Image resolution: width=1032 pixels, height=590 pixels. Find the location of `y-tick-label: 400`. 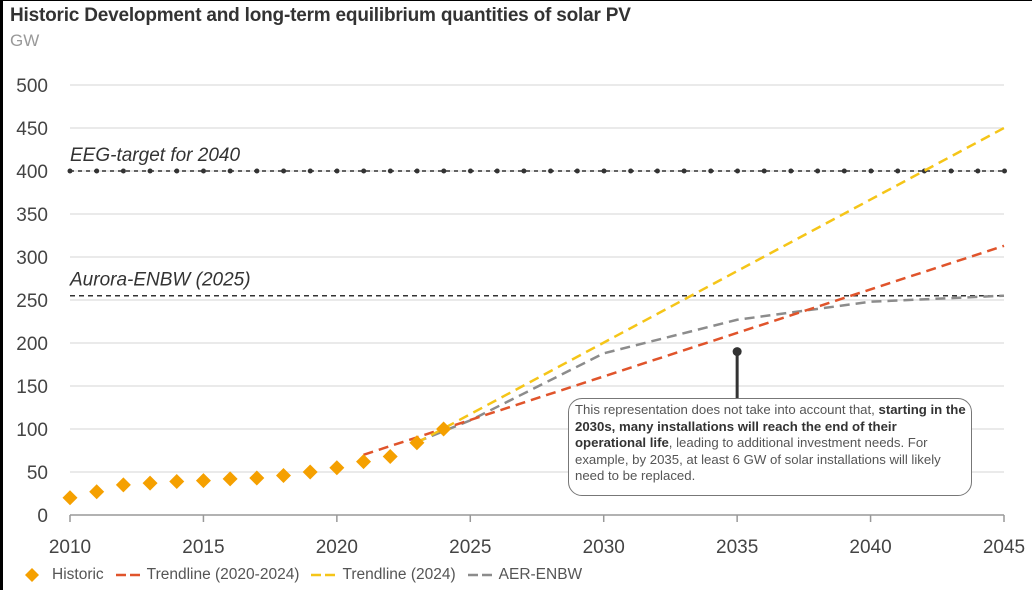

y-tick-label: 400 is located at coordinates (32, 172).